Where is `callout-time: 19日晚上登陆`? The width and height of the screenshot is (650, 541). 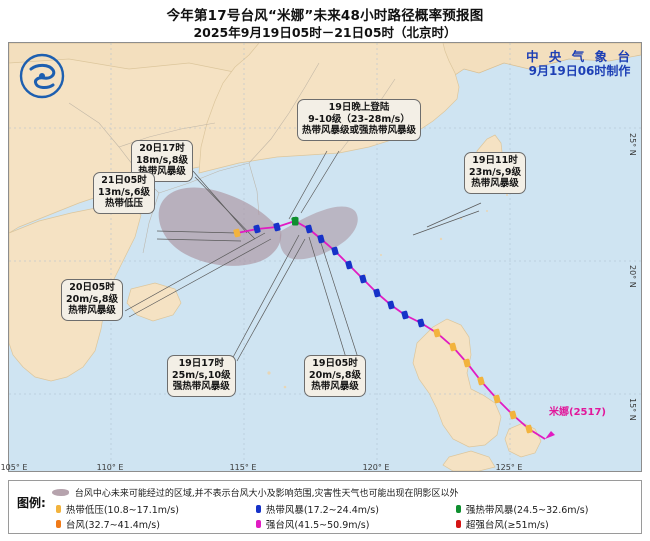 callout-time: 19日晚上登陆 is located at coordinates (359, 107).